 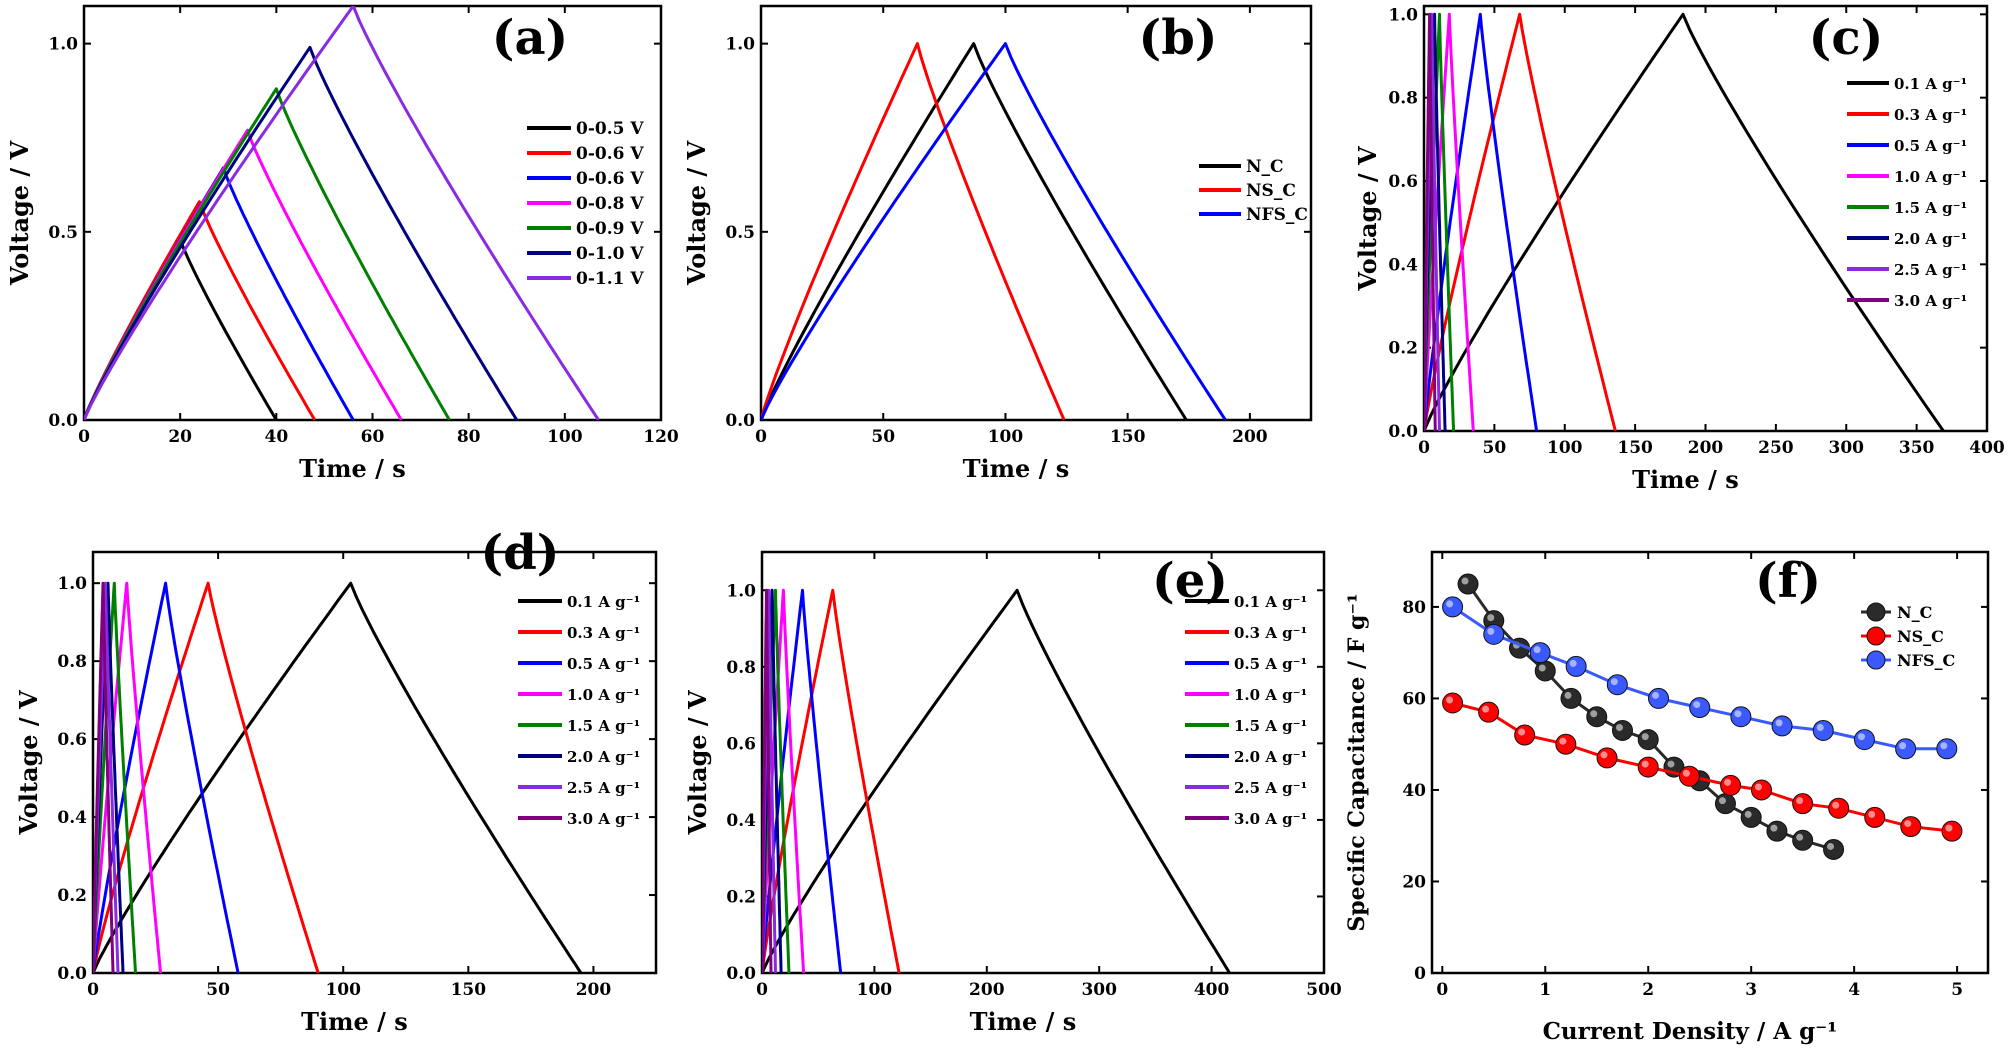 What do you see at coordinates (1788, 581) in the screenshot?
I see `panel-title: (f)` at bounding box center [1788, 581].